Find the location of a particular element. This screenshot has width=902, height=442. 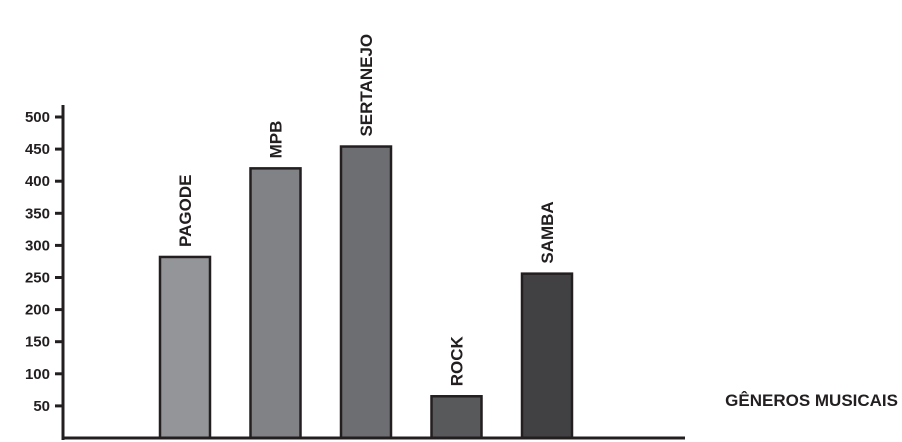

y-tick-label: 250 is located at coordinates (37, 278).